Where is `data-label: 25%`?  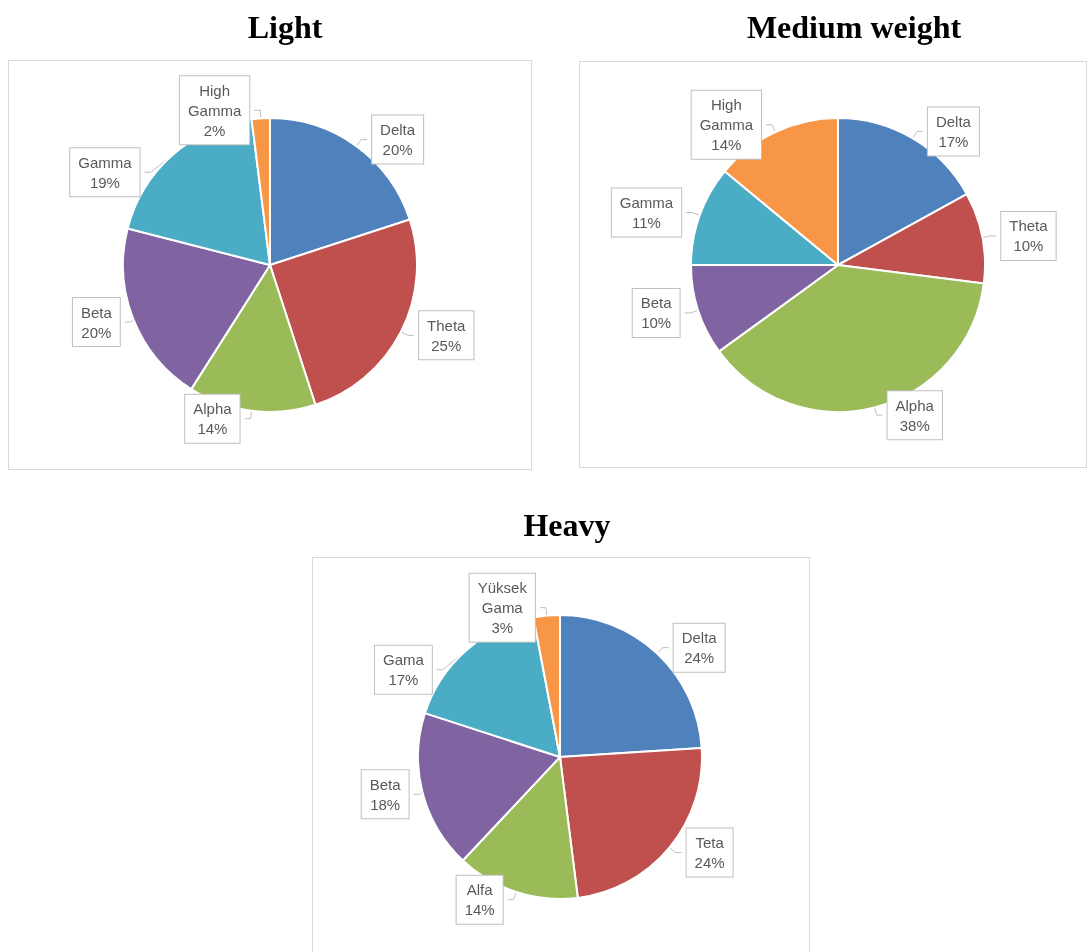
data-label: 25% is located at coordinates (446, 345).